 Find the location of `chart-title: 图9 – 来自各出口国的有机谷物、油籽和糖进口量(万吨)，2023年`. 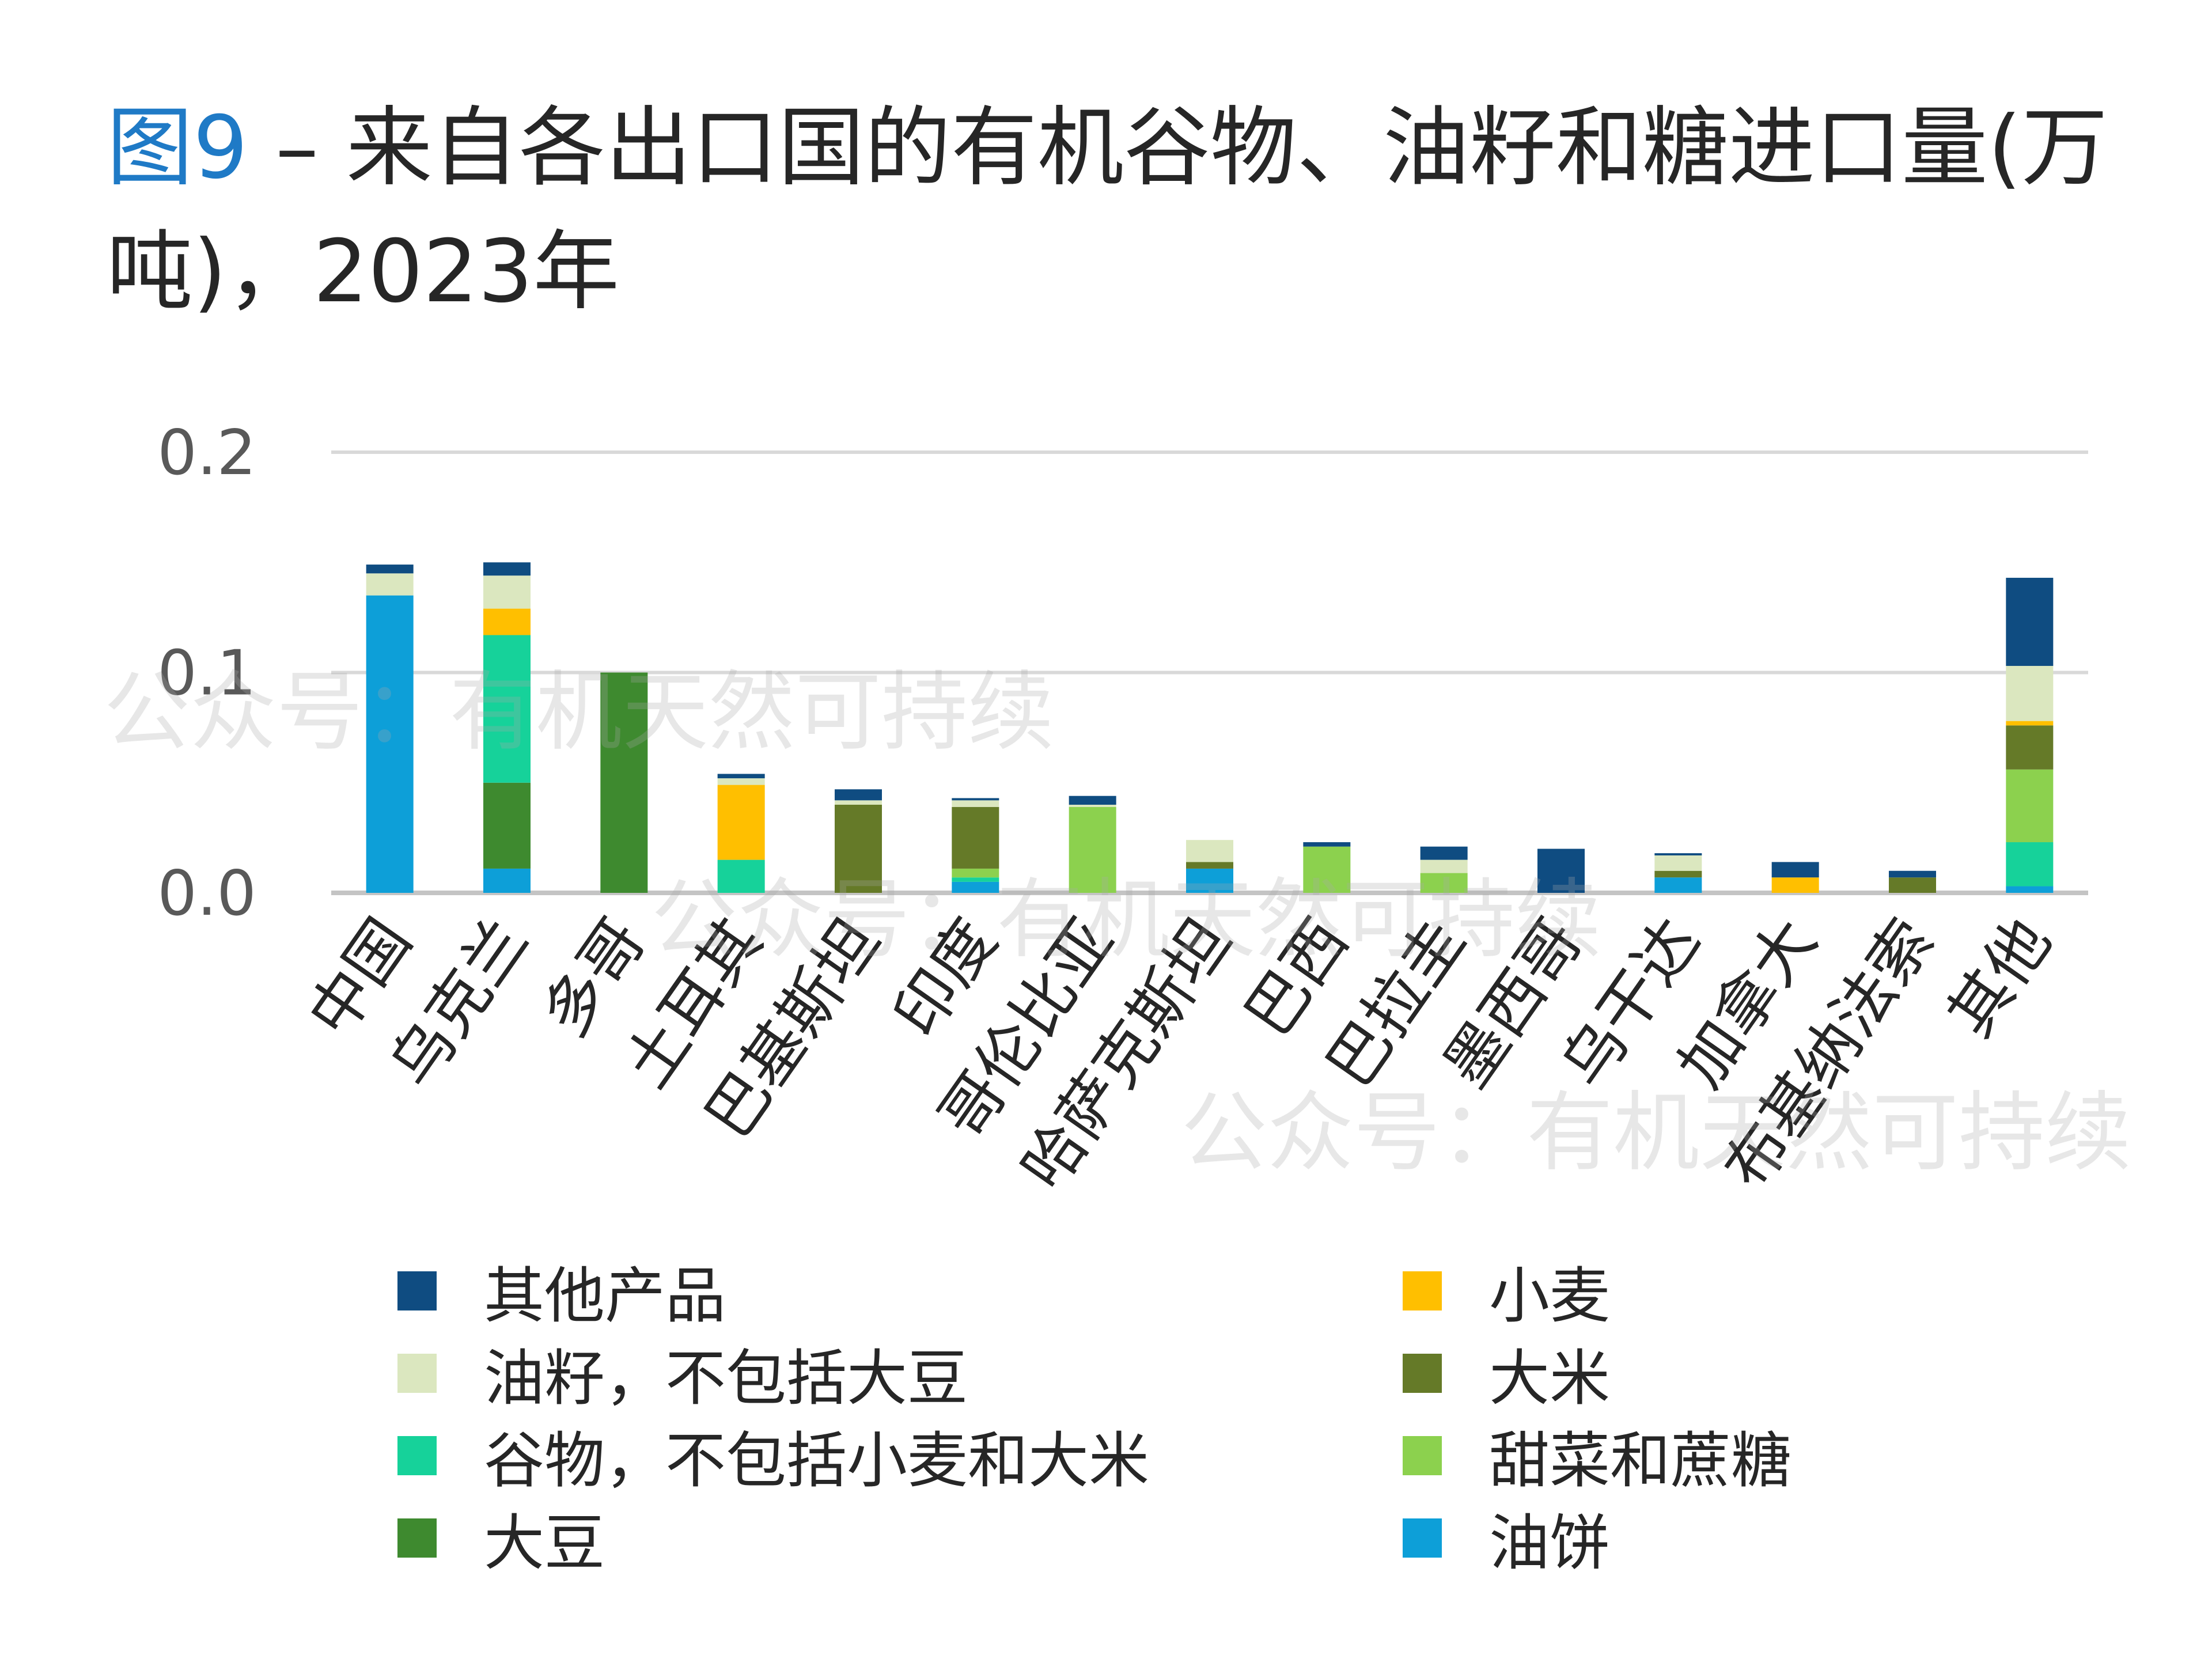

chart-title: 图9 – 来自各出口国的有机谷物、油籽和糖进口量(万吨)，2023年 is located at coordinates (1115, 210).